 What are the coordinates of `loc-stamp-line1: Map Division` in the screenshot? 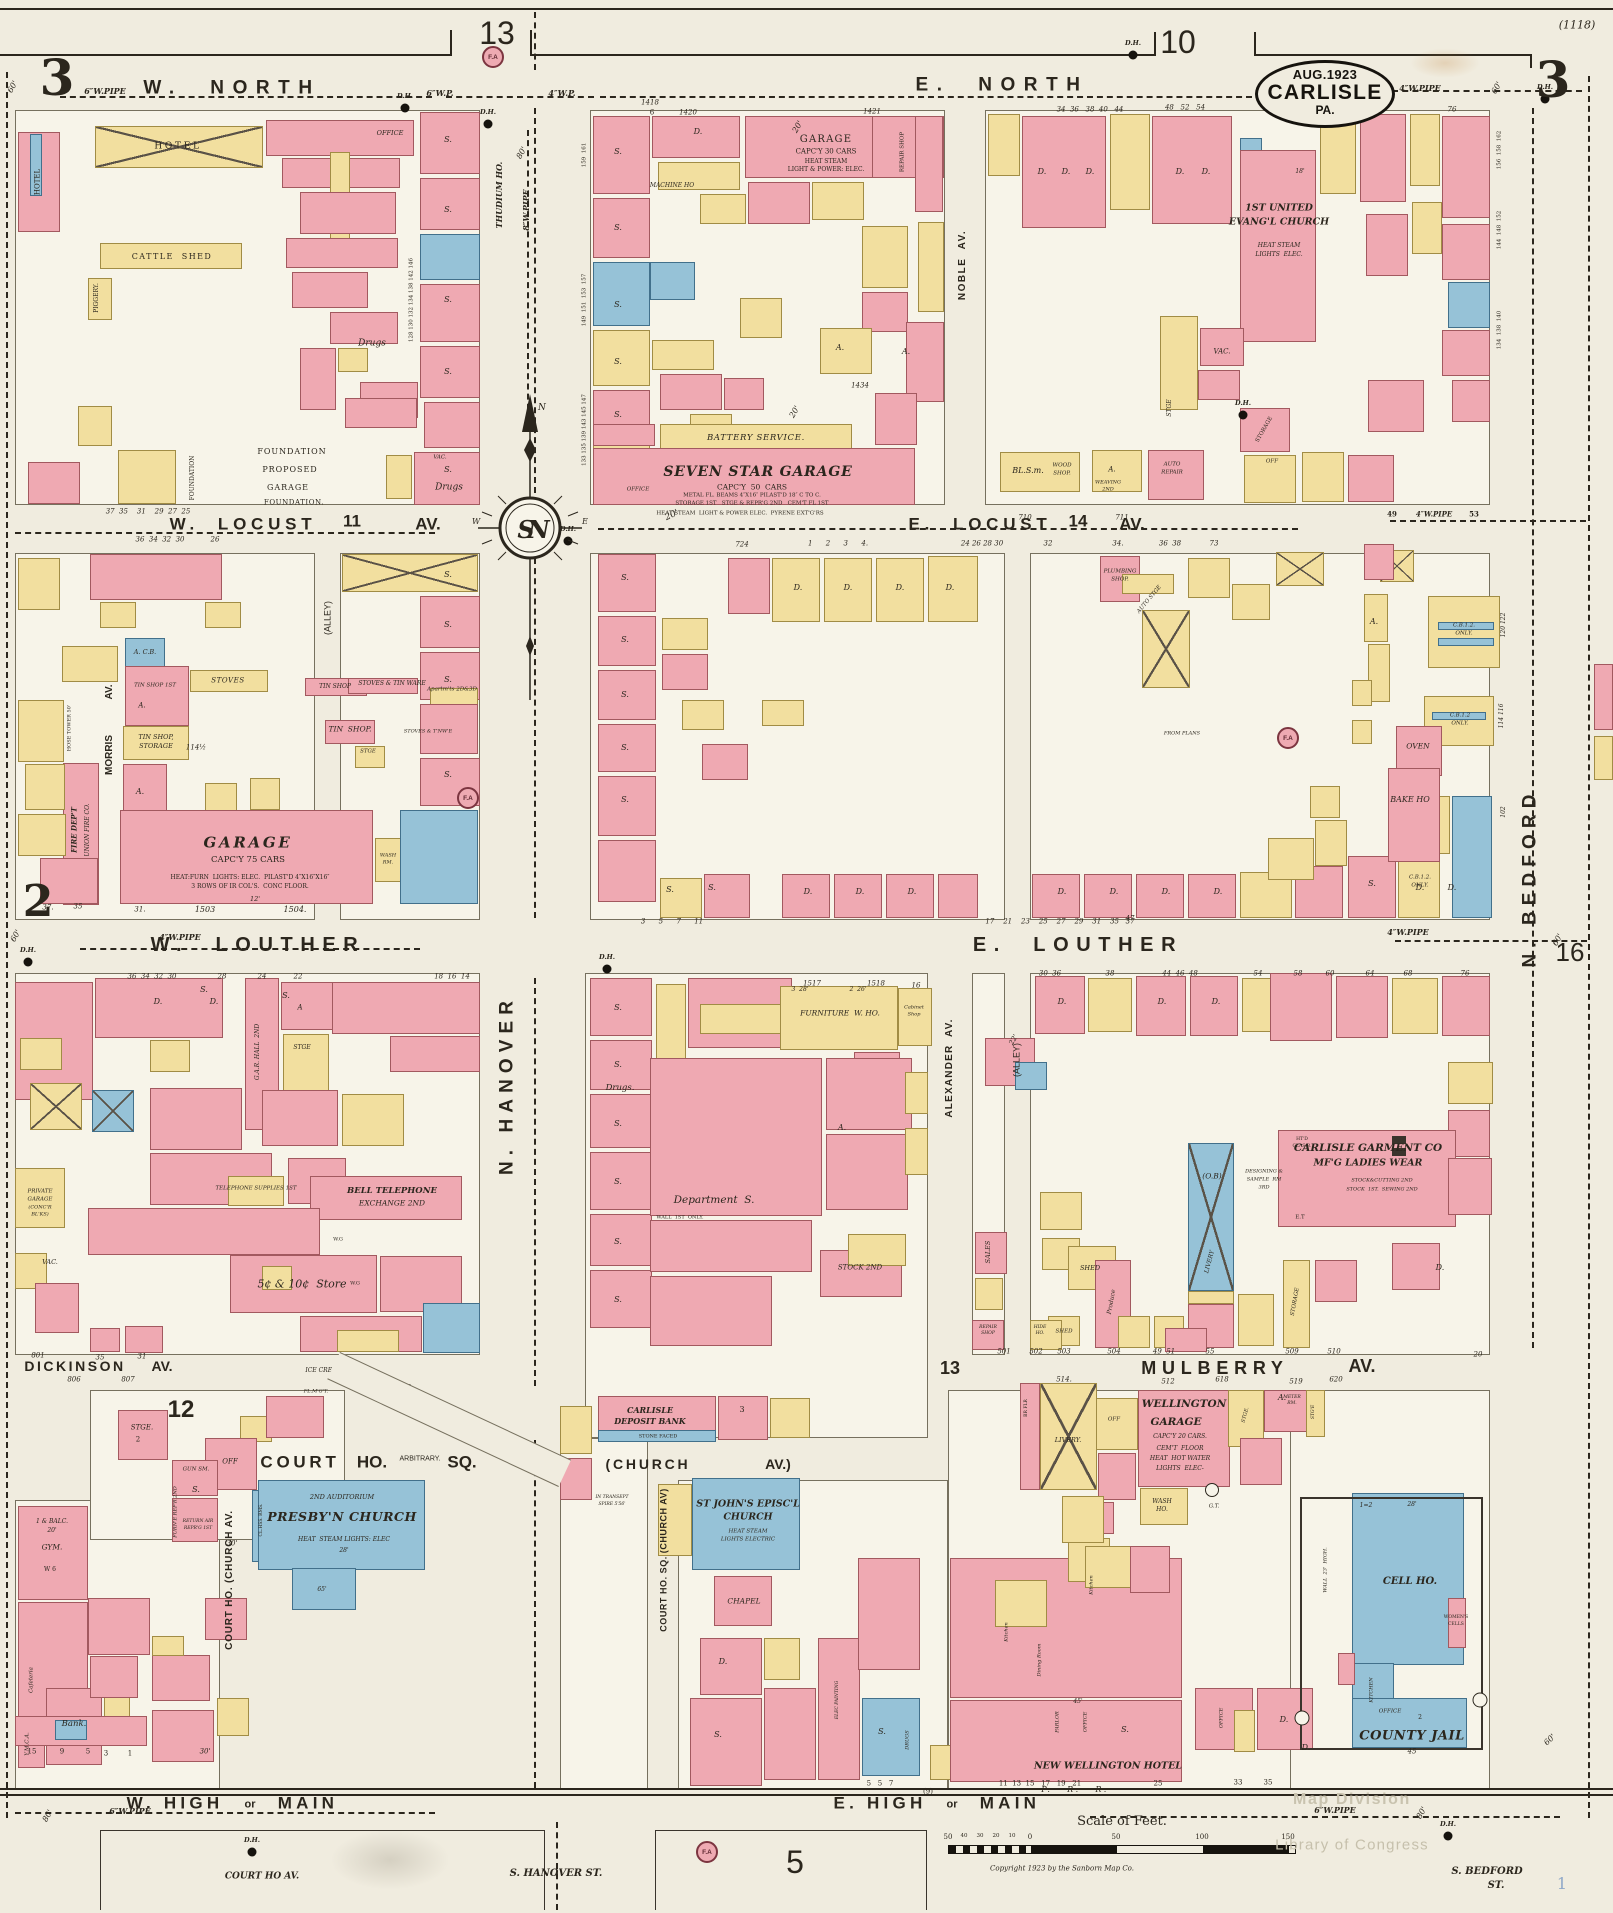 It's located at (1352, 1799).